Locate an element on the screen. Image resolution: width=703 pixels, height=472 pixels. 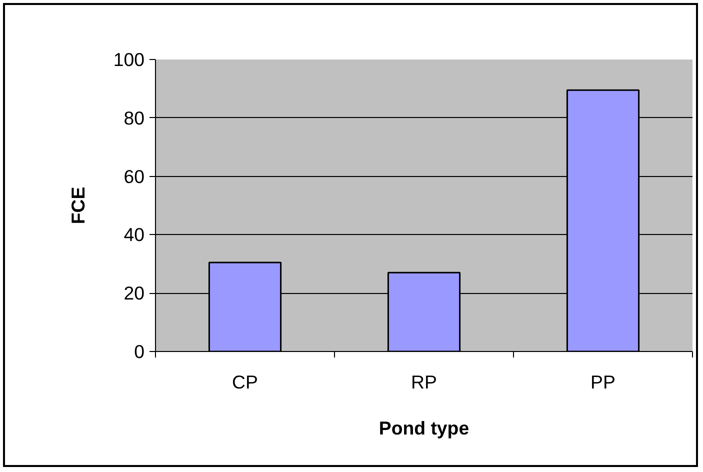
y-tick-label: 100 is located at coordinates (129, 59).